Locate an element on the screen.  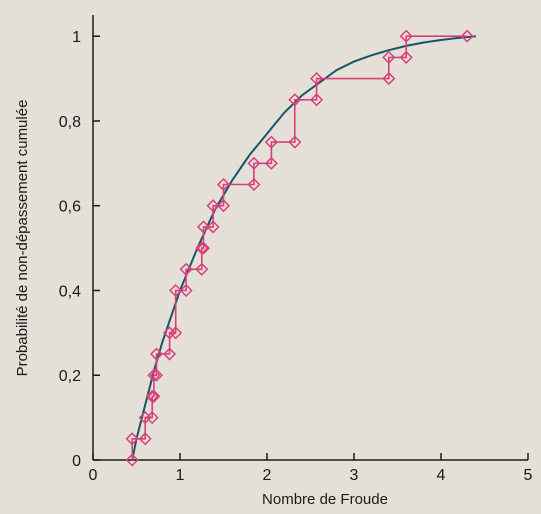
y-tick-label: 0,2 is located at coordinates (70, 376).